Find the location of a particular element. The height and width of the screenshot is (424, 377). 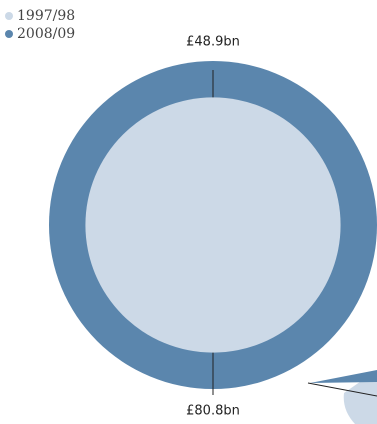

value-label: £80.8bn is located at coordinates (213, 411).